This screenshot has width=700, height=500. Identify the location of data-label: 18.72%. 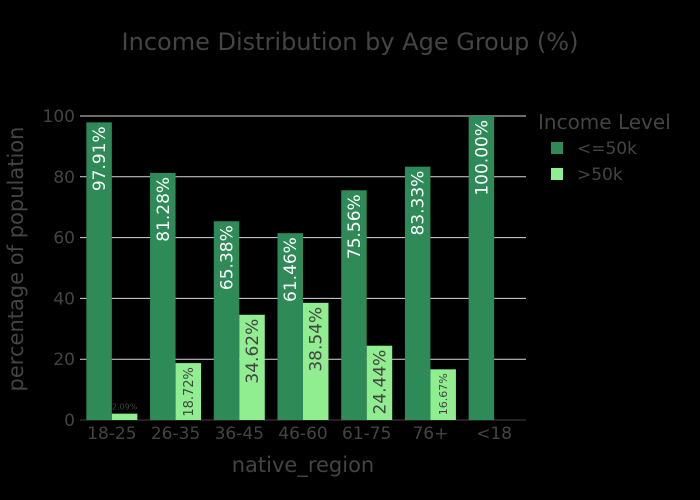
(189, 392).